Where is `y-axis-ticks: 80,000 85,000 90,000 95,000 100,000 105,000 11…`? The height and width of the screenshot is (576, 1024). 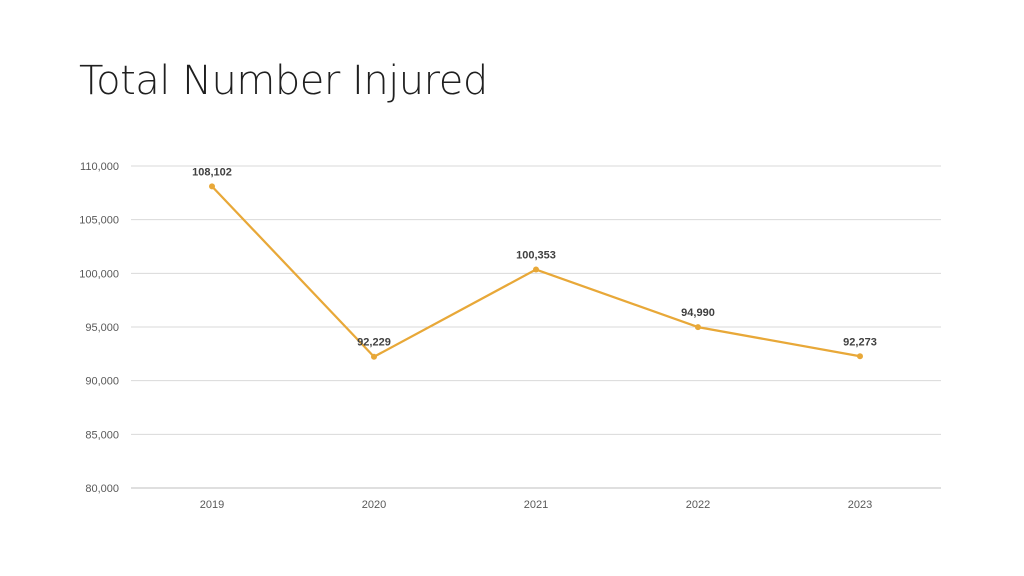 y-axis-ticks: 80,000 85,000 90,000 95,000 100,000 105,000 11… is located at coordinates (99, 328).